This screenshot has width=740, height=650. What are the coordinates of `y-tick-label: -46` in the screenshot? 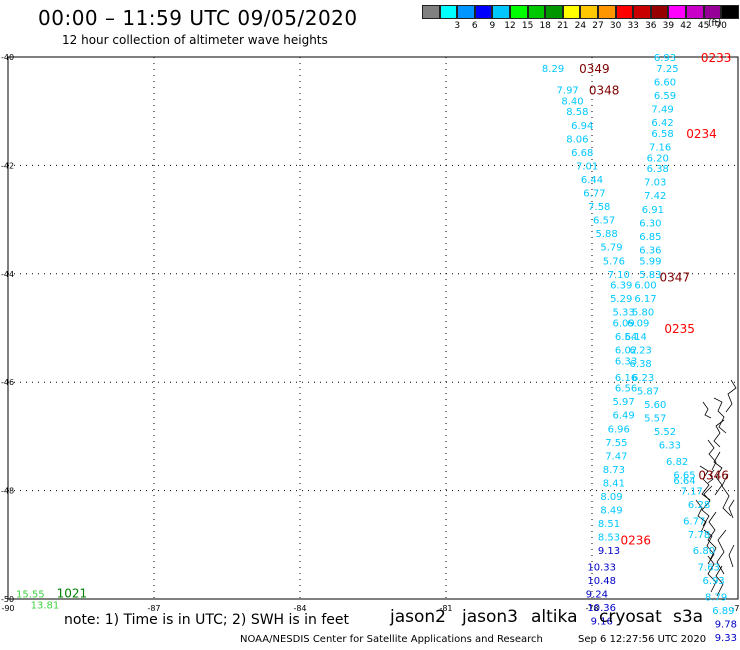 It's located at (7, 382).